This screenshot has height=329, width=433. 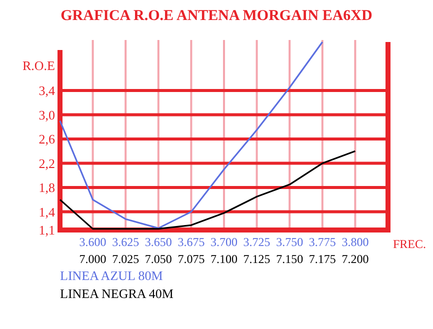 I want to click on text: 7.050, so click(x=158, y=259).